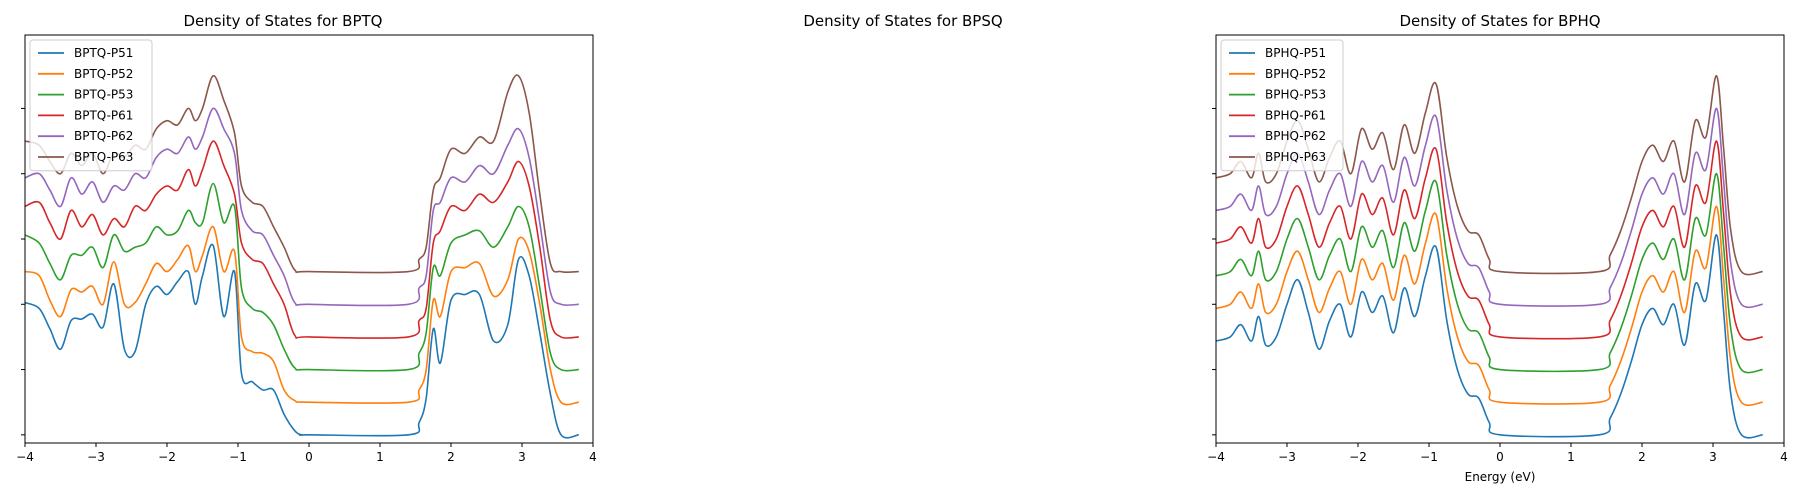  I want to click on legend-label: BPTQ-P61, so click(103, 115).